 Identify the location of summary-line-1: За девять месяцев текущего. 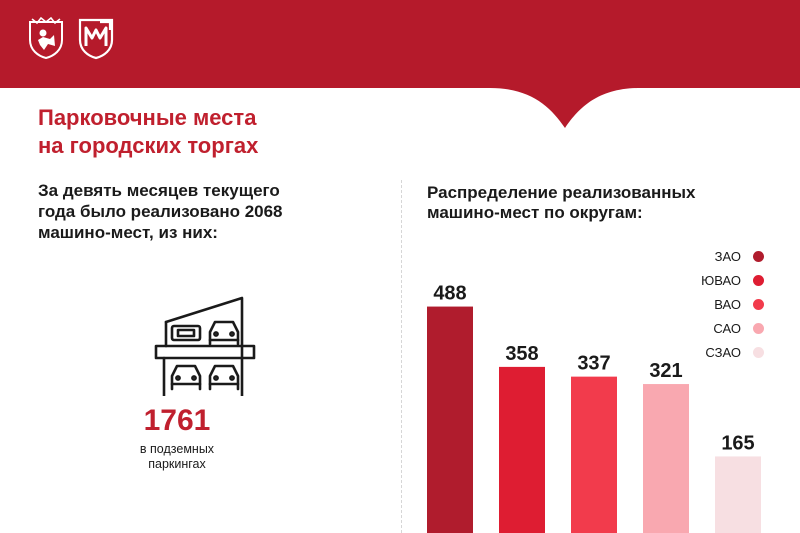
(159, 190).